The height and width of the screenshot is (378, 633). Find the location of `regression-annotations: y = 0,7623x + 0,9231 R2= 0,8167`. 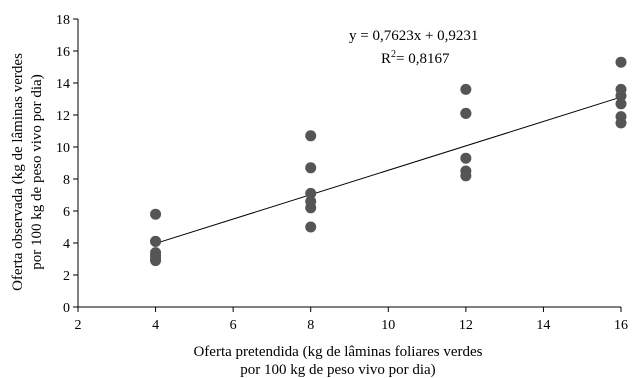

regression-annotations: y = 0,7623x + 0,9231 R2= 0,8167 is located at coordinates (413, 47).